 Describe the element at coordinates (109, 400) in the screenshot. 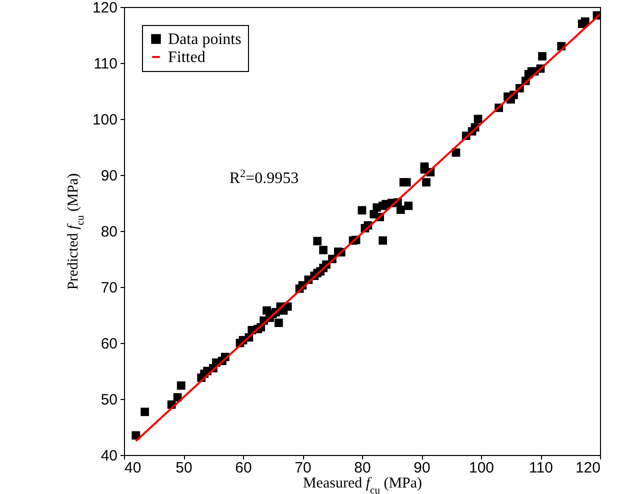

I see `y-tick-label: 50` at that location.